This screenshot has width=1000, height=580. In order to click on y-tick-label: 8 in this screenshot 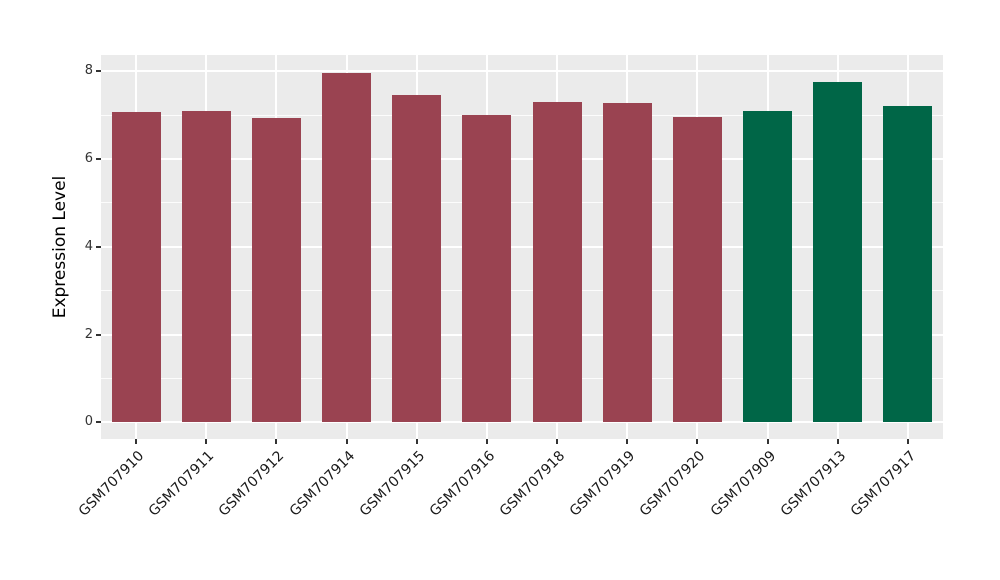, I will do `click(88, 71)`.